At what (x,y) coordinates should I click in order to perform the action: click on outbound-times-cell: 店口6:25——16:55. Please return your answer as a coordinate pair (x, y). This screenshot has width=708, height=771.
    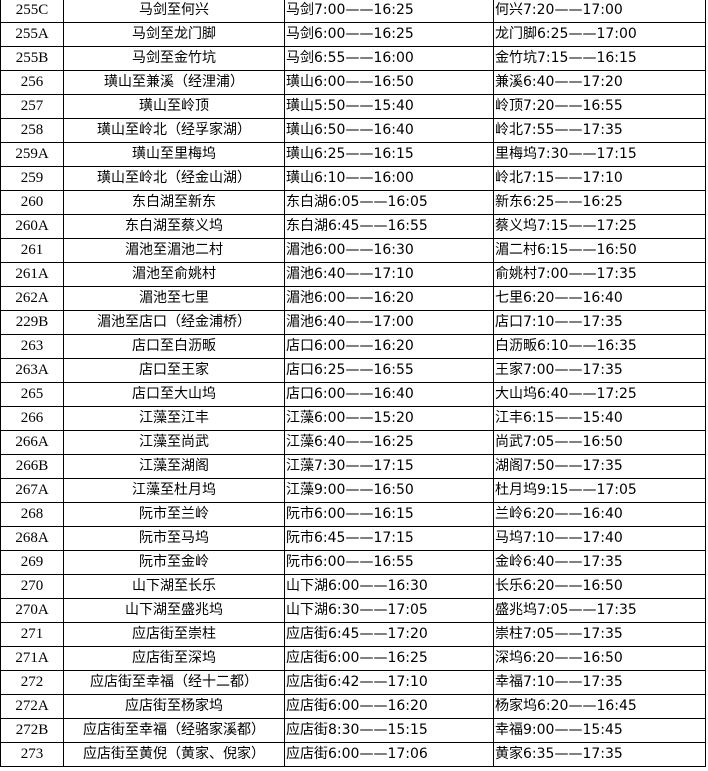
    Looking at the image, I should click on (389, 370).